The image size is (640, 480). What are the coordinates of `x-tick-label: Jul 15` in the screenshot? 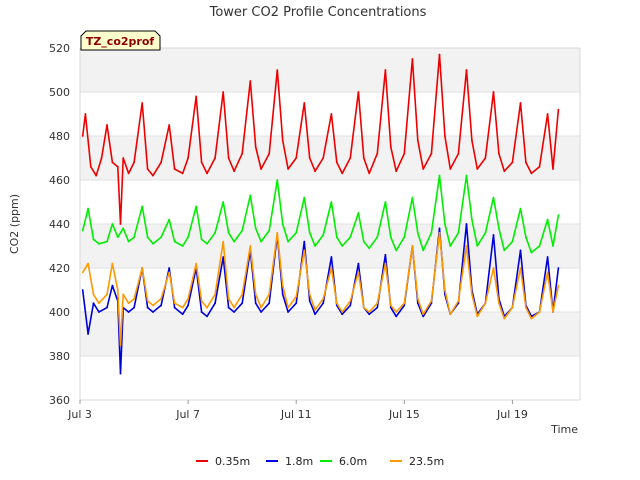 It's located at (404, 414).